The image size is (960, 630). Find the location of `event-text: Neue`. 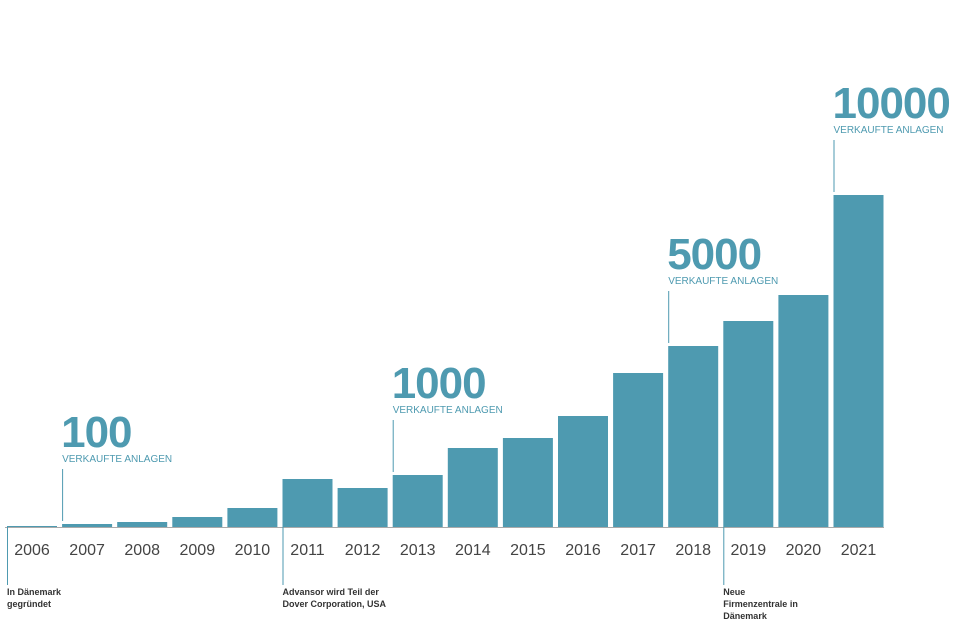

event-text: Neue is located at coordinates (734, 592).